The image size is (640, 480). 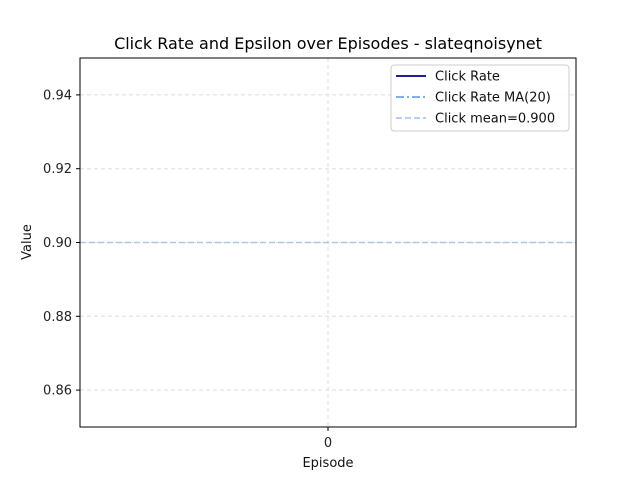 What do you see at coordinates (57, 169) in the screenshot?
I see `y-tick-label: 0.92` at bounding box center [57, 169].